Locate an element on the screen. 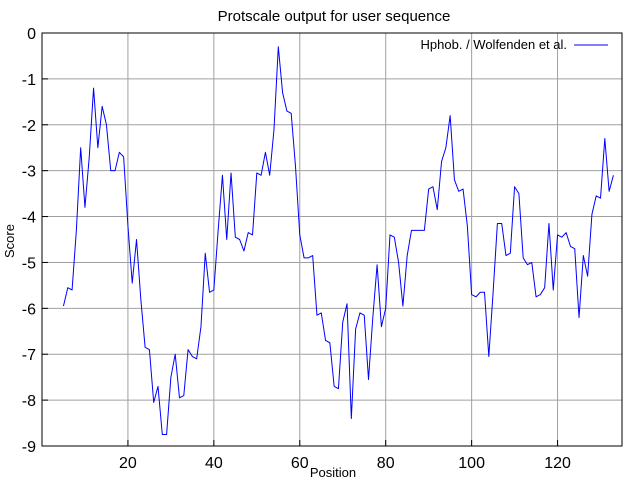 The width and height of the screenshot is (640, 480). y-tick-label: -1 is located at coordinates (29, 80).